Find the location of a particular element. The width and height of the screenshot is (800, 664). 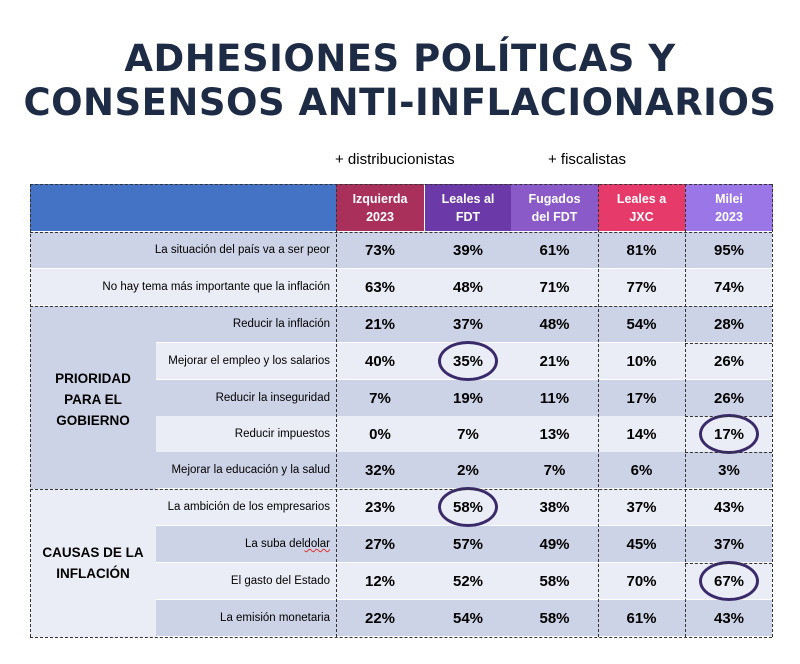

table-cell-value: 10% is located at coordinates (641, 361).